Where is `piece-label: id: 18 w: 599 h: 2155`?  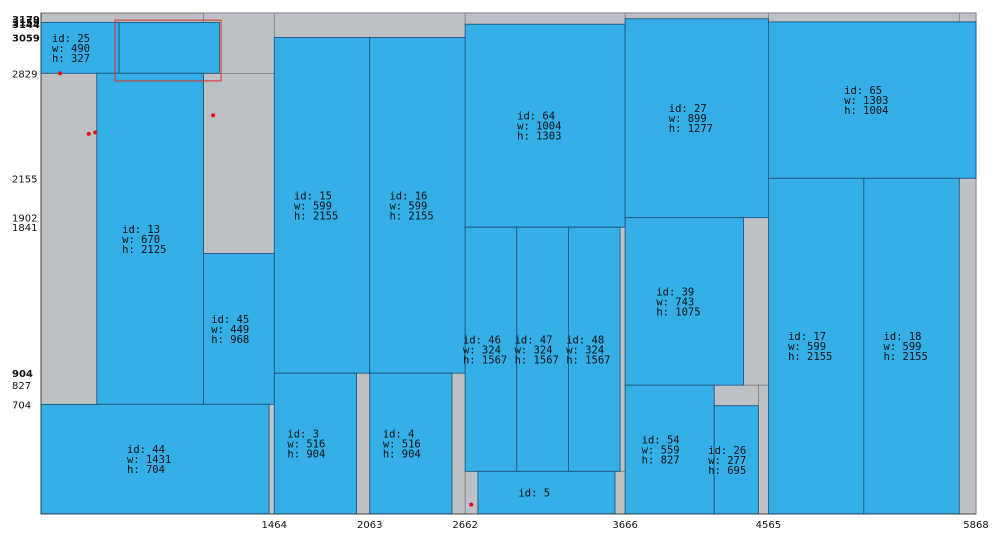 piece-label: id: 18 w: 599 h: 2155 is located at coordinates (906, 347).